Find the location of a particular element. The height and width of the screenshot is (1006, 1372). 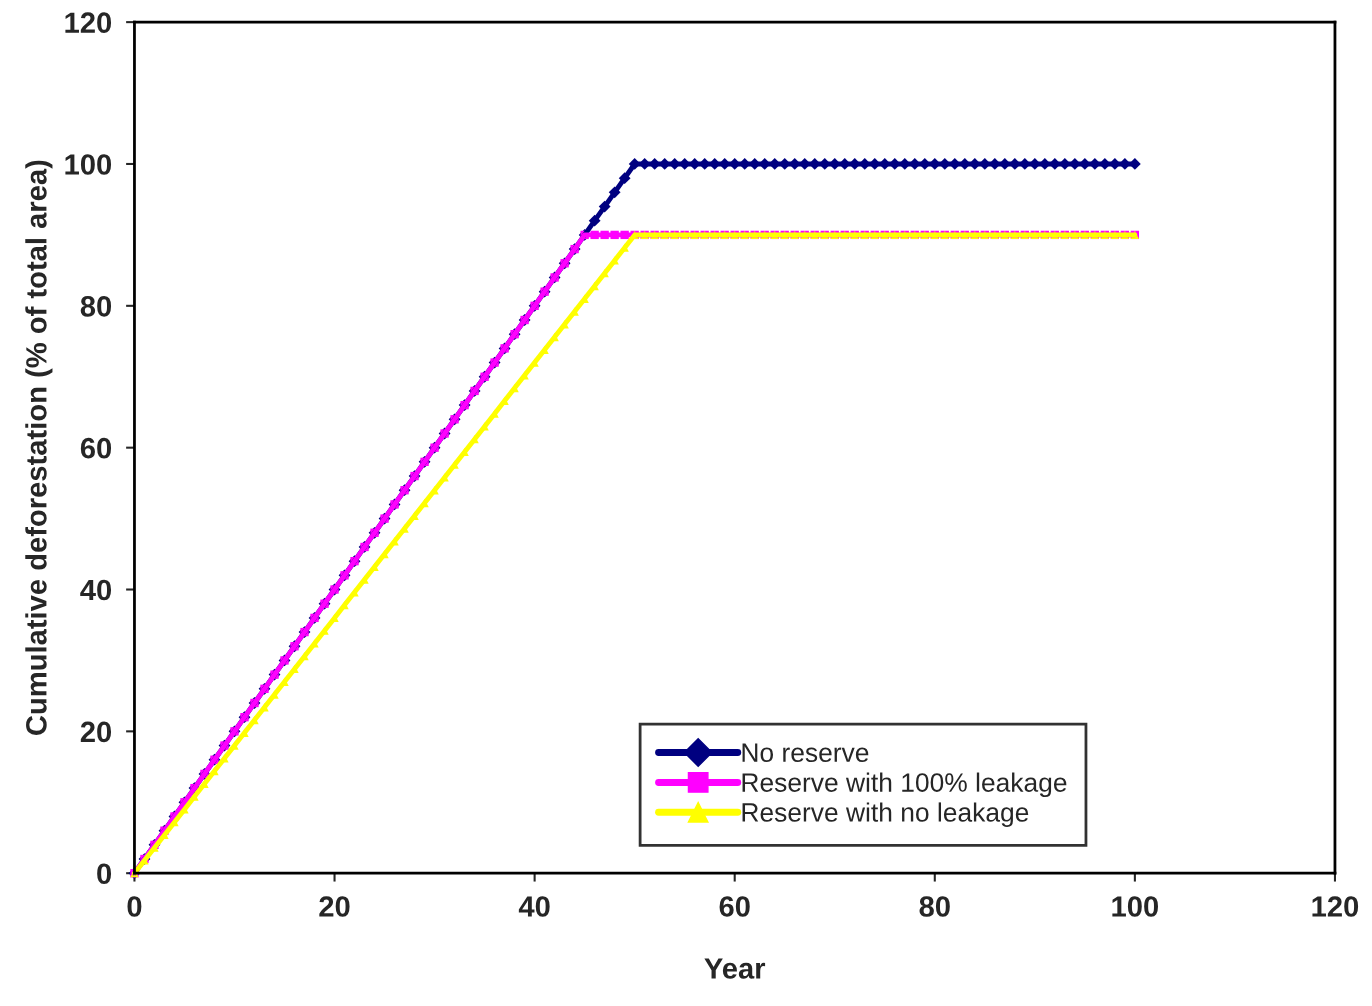

x-tick-label: 80 is located at coordinates (934, 906).